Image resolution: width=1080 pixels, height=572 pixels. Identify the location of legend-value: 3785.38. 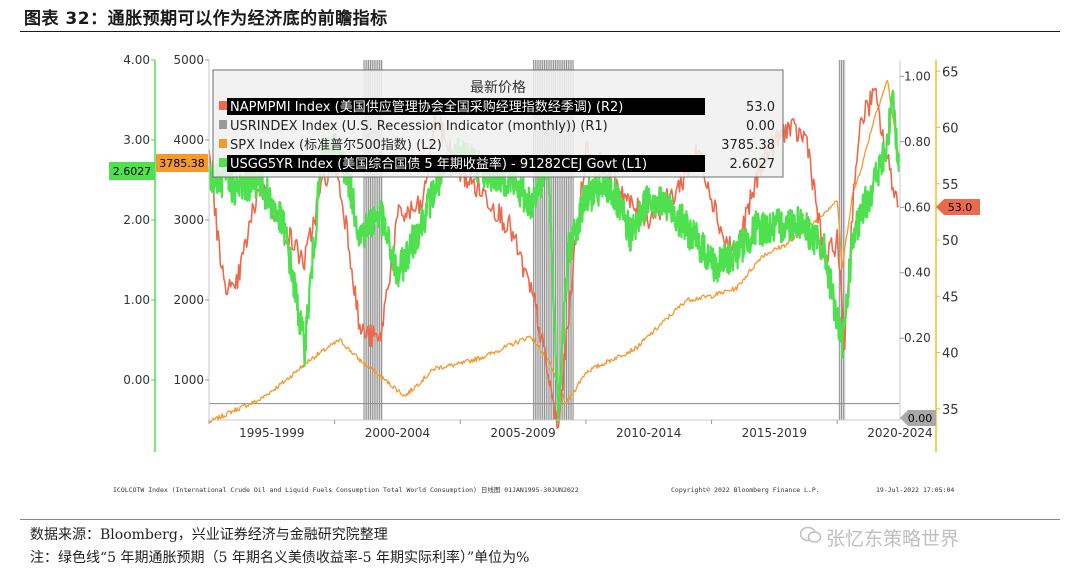
(748, 145).